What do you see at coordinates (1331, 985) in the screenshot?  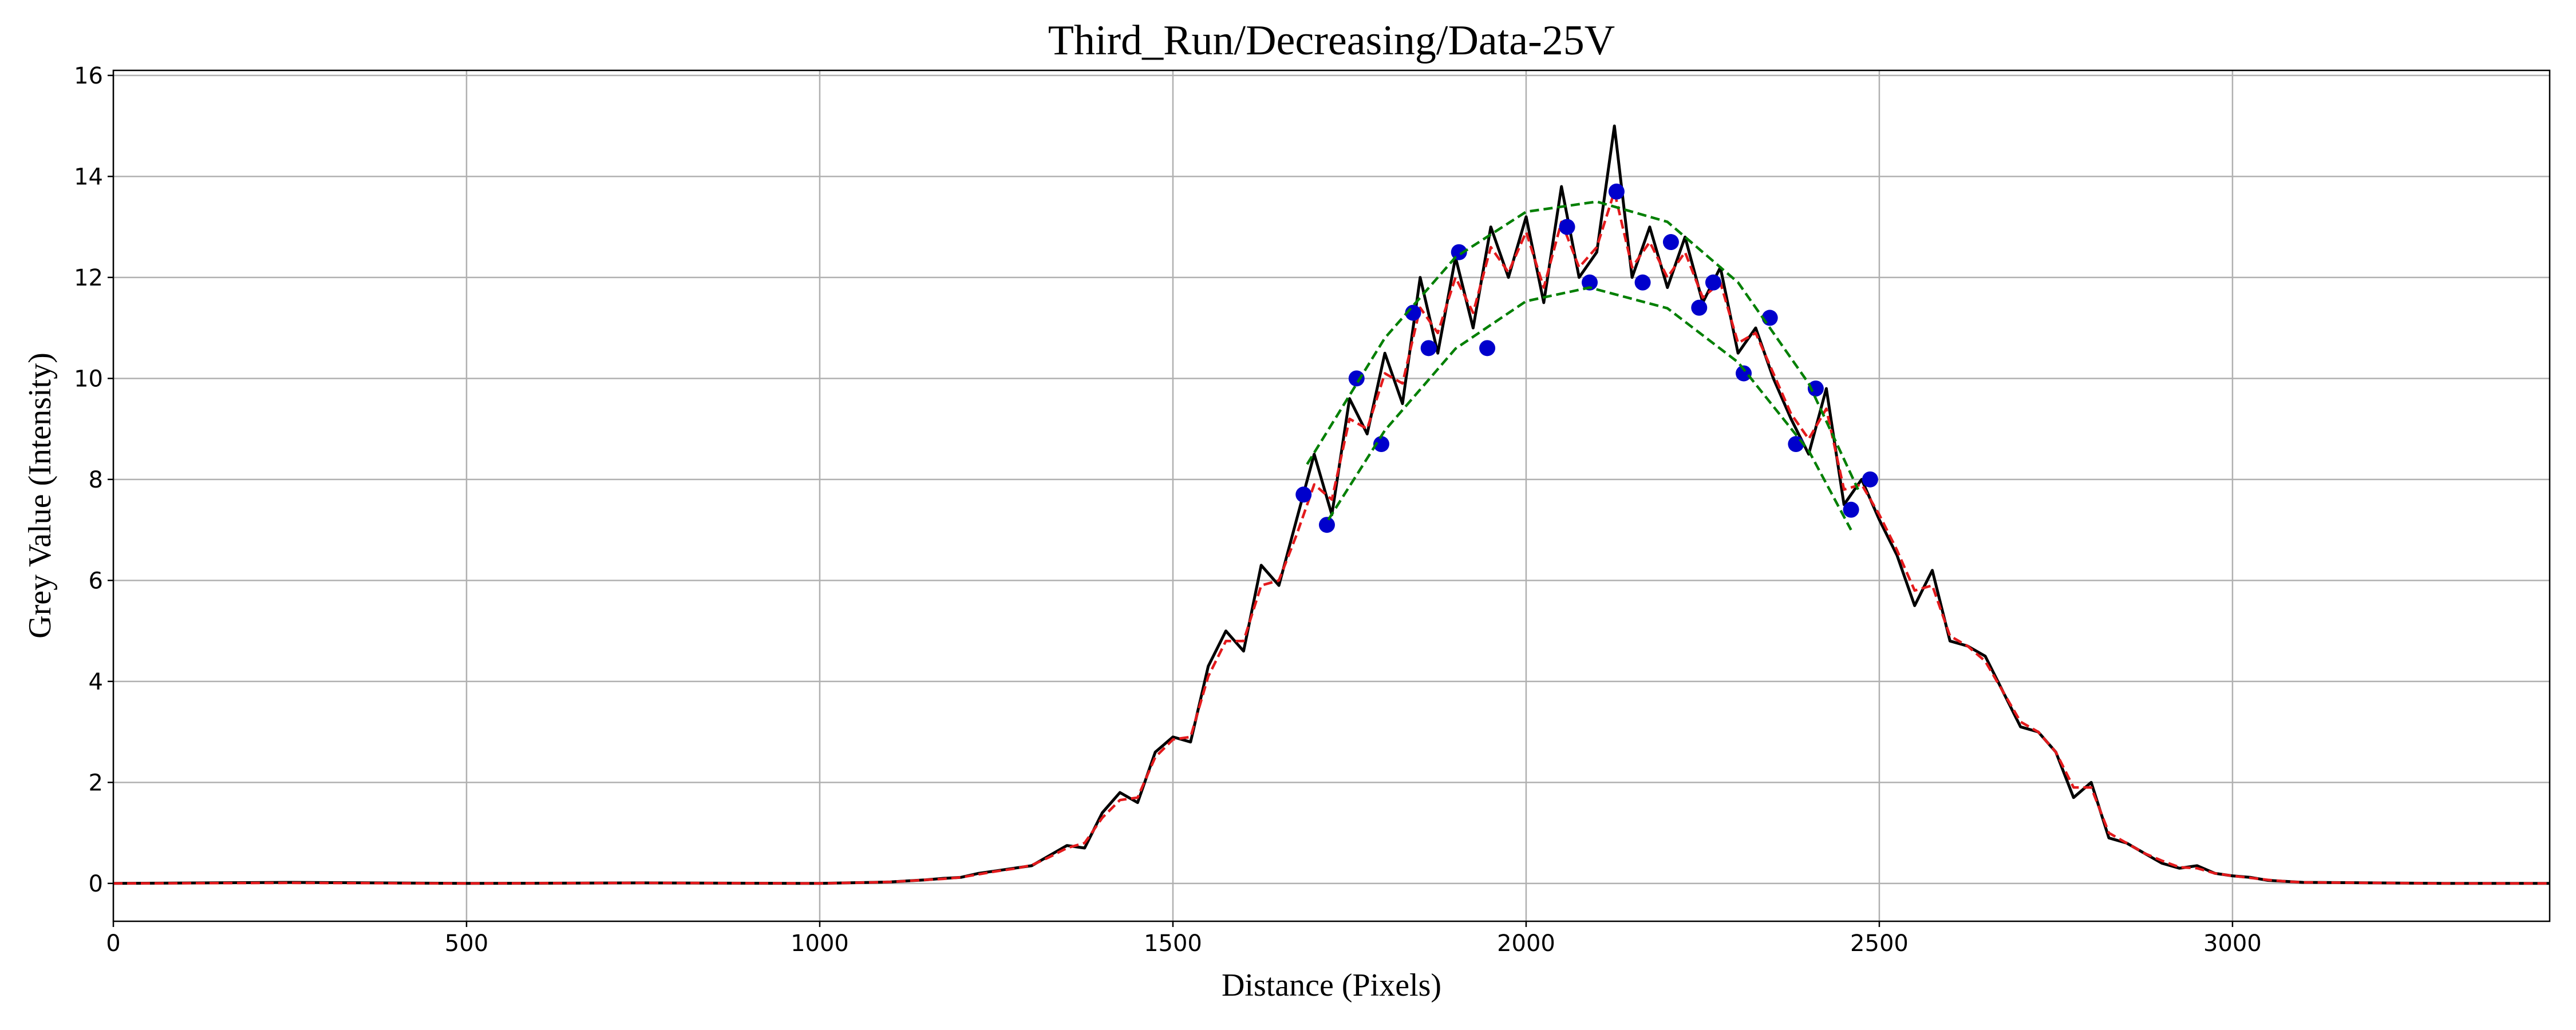 I see `x-axis-label: Distance (Pixels)` at bounding box center [1331, 985].